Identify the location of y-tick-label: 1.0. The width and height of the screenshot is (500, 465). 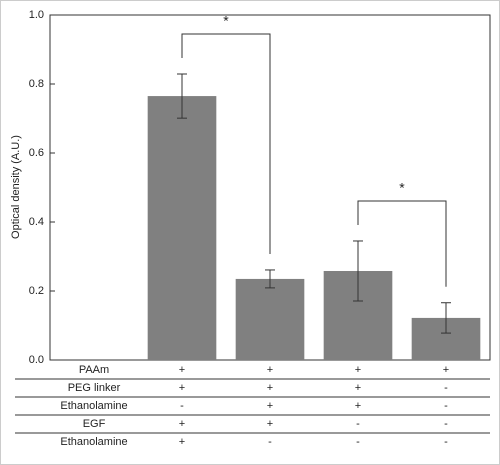
(36, 15).